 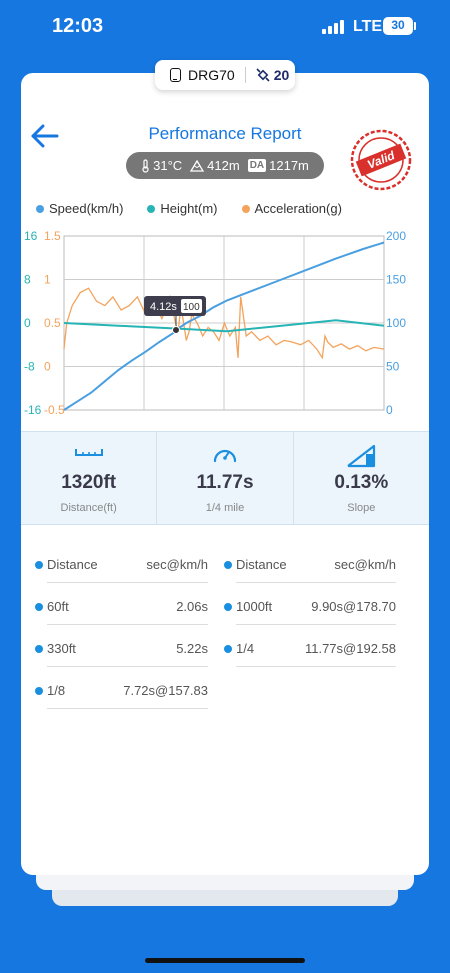 I want to click on split-row: 330ft 5.22s, so click(x=121, y=655).